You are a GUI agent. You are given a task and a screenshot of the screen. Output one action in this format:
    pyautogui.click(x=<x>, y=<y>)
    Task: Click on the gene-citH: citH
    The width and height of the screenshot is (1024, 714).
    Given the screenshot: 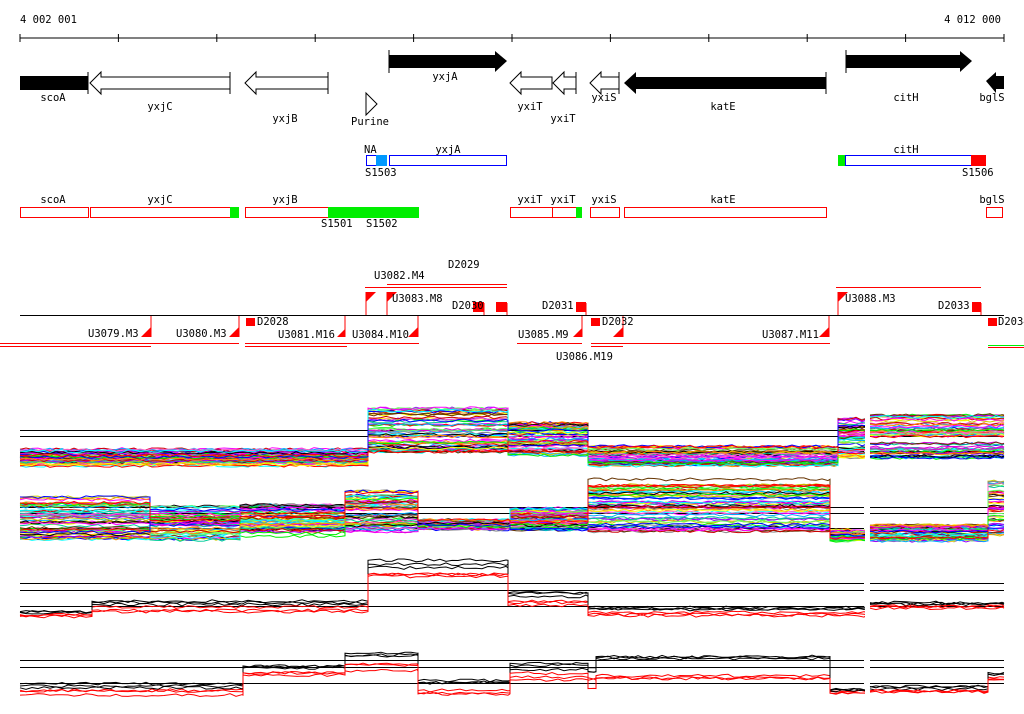 What is the action you would take?
    pyautogui.click(x=908, y=77)
    